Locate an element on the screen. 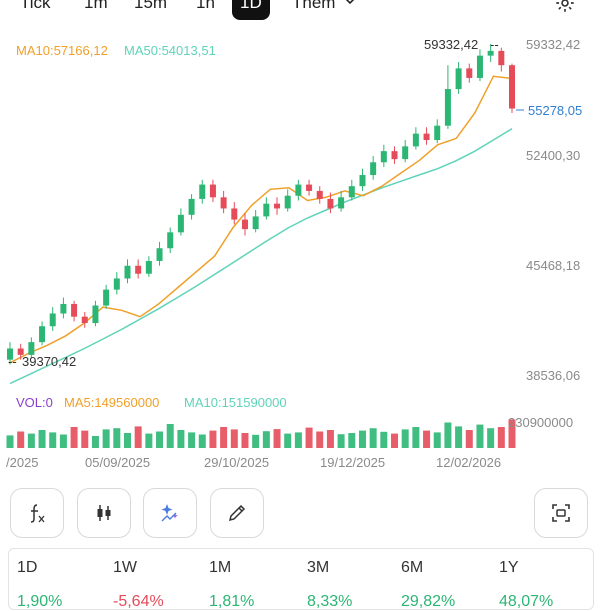 This screenshot has height=611, width=600. interval-tabs: Tick 1m 15m 1h 1D Thêm is located at coordinates (300, 10).